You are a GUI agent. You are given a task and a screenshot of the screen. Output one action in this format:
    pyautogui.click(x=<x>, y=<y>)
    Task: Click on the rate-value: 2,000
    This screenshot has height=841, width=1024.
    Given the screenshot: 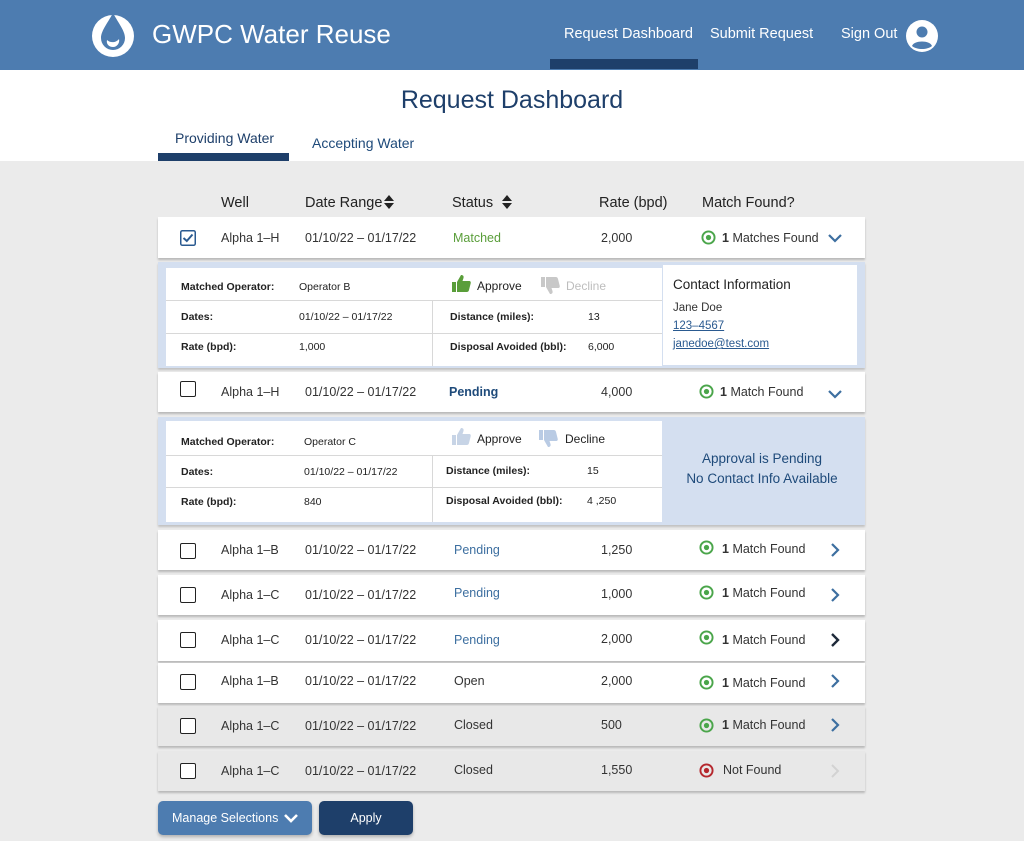 What is the action you would take?
    pyautogui.click(x=617, y=681)
    